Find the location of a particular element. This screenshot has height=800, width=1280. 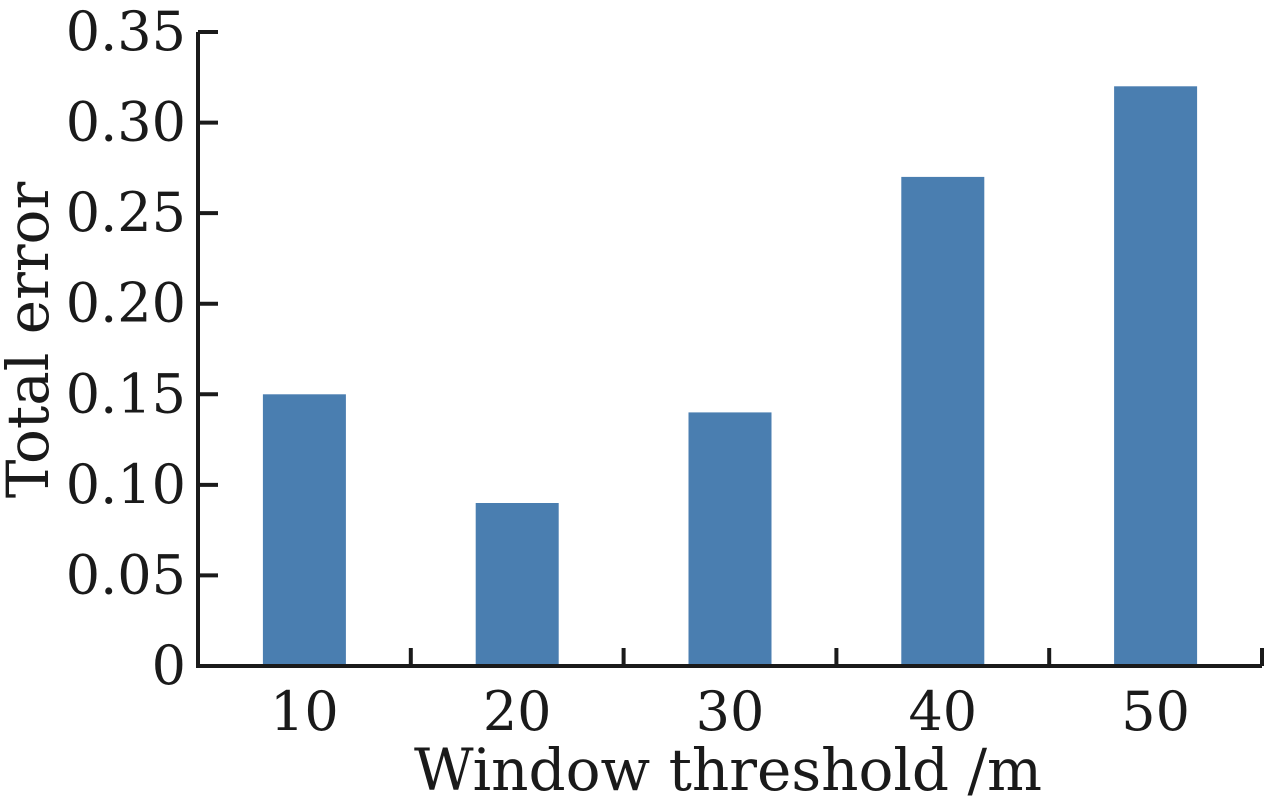

y-tick-label: 0.25 is located at coordinates (126, 212).